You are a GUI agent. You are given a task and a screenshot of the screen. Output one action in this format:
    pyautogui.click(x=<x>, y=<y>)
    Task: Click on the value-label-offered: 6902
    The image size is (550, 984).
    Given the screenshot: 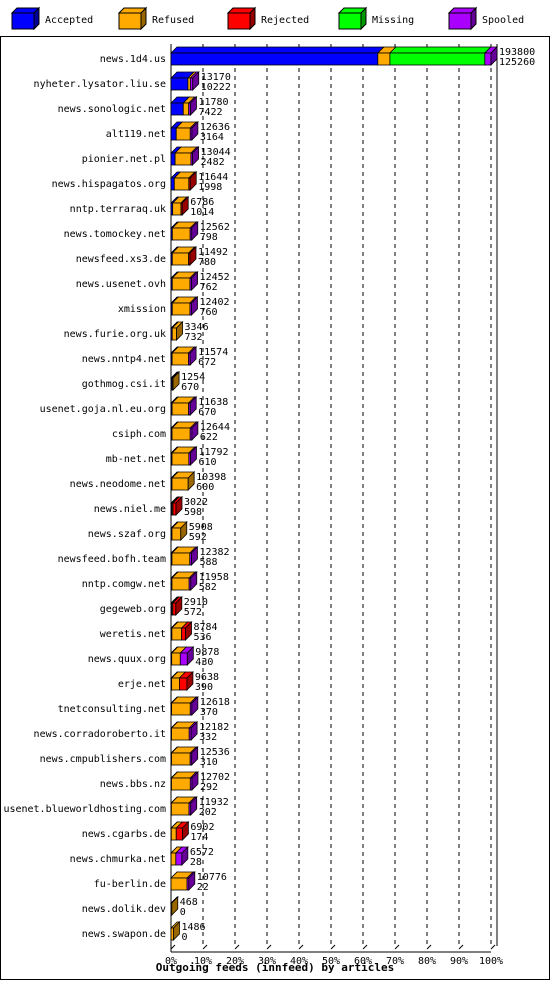 What is the action you would take?
    pyautogui.click(x=202, y=827)
    